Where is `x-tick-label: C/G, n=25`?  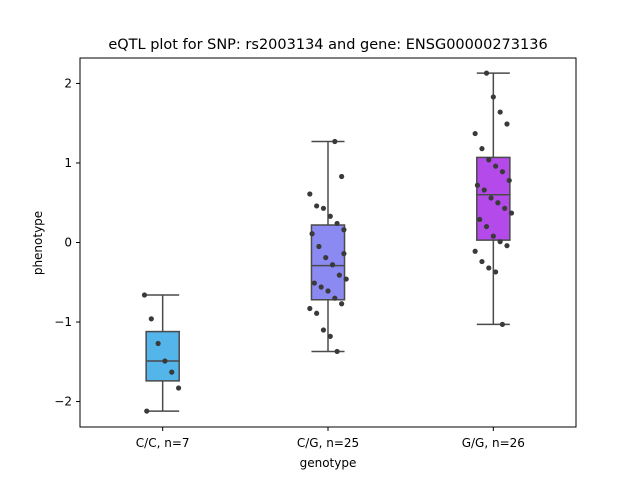
x-tick-label: C/G, n=25 is located at coordinates (328, 443).